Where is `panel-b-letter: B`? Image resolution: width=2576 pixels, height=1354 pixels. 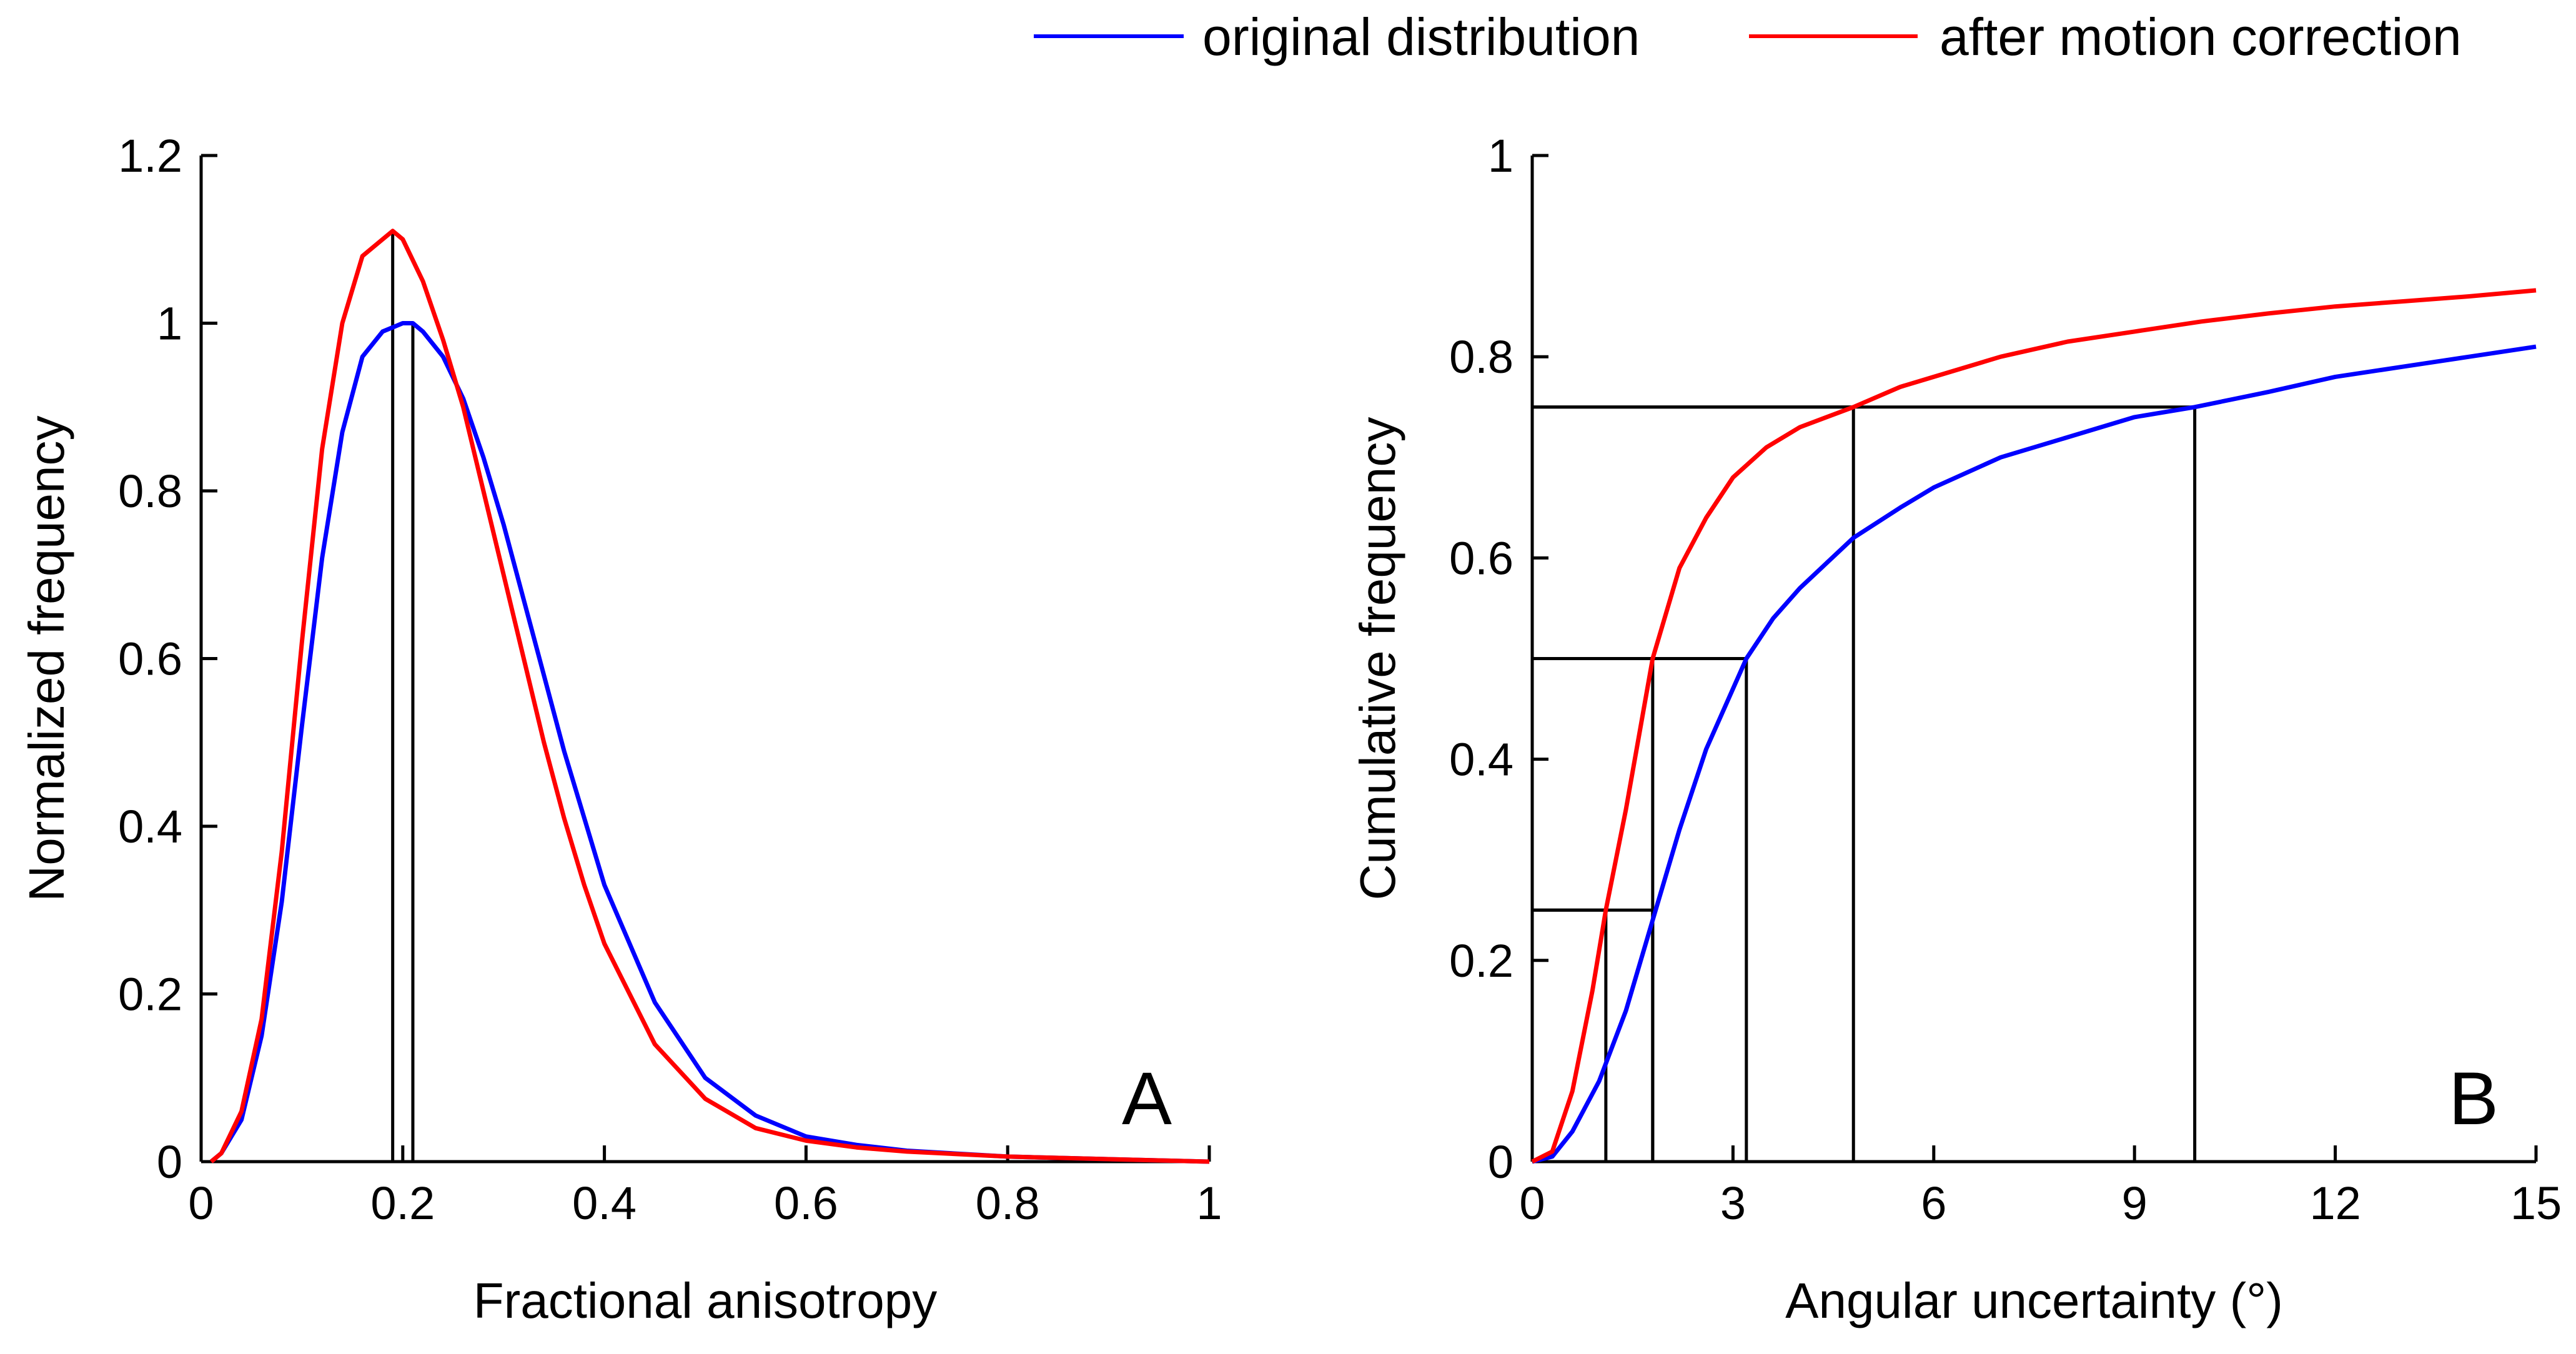
panel-b-letter: B is located at coordinates (2474, 1099).